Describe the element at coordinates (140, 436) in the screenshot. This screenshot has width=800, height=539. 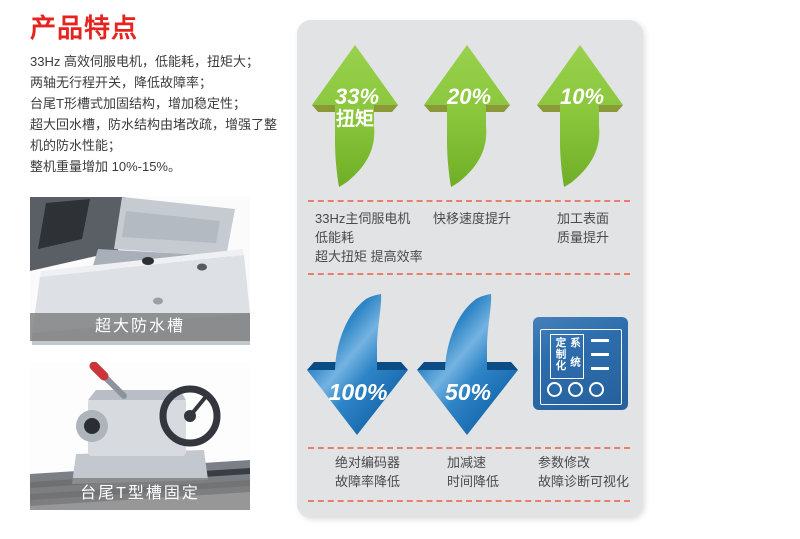
I see `tailstock-photo: 台尾T型槽固定` at that location.